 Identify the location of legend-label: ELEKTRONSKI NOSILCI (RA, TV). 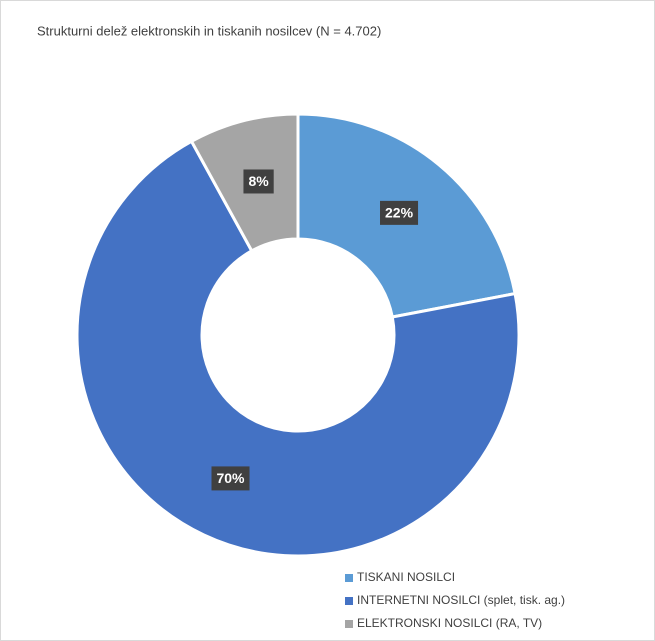
(449, 623).